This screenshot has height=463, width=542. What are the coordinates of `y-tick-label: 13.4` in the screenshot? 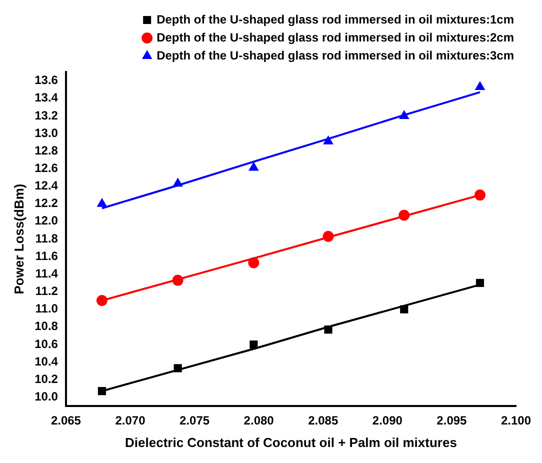 It's located at (46, 97).